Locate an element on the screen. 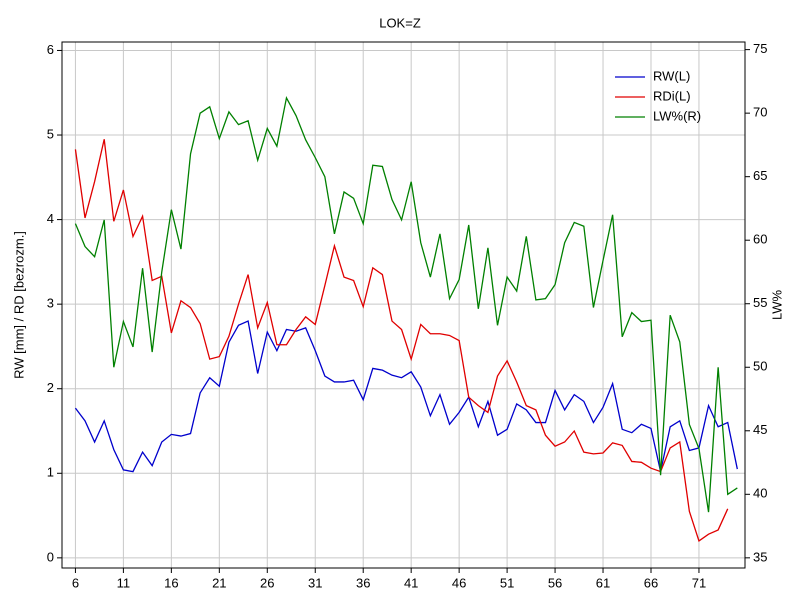 The width and height of the screenshot is (790, 597). y-tick-label: 0 is located at coordinates (50, 556).